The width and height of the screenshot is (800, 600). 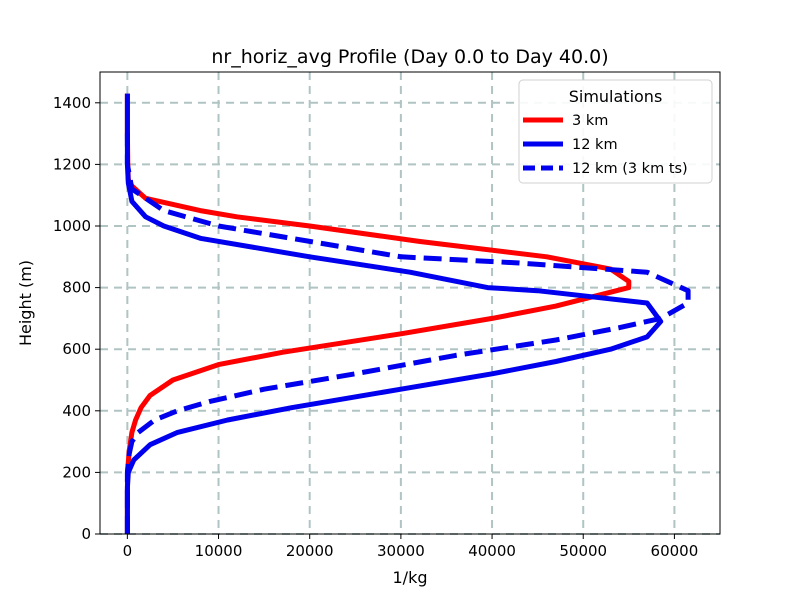 What do you see at coordinates (630, 169) in the screenshot?
I see `legend-label: 12 km (3 km ts)` at bounding box center [630, 169].